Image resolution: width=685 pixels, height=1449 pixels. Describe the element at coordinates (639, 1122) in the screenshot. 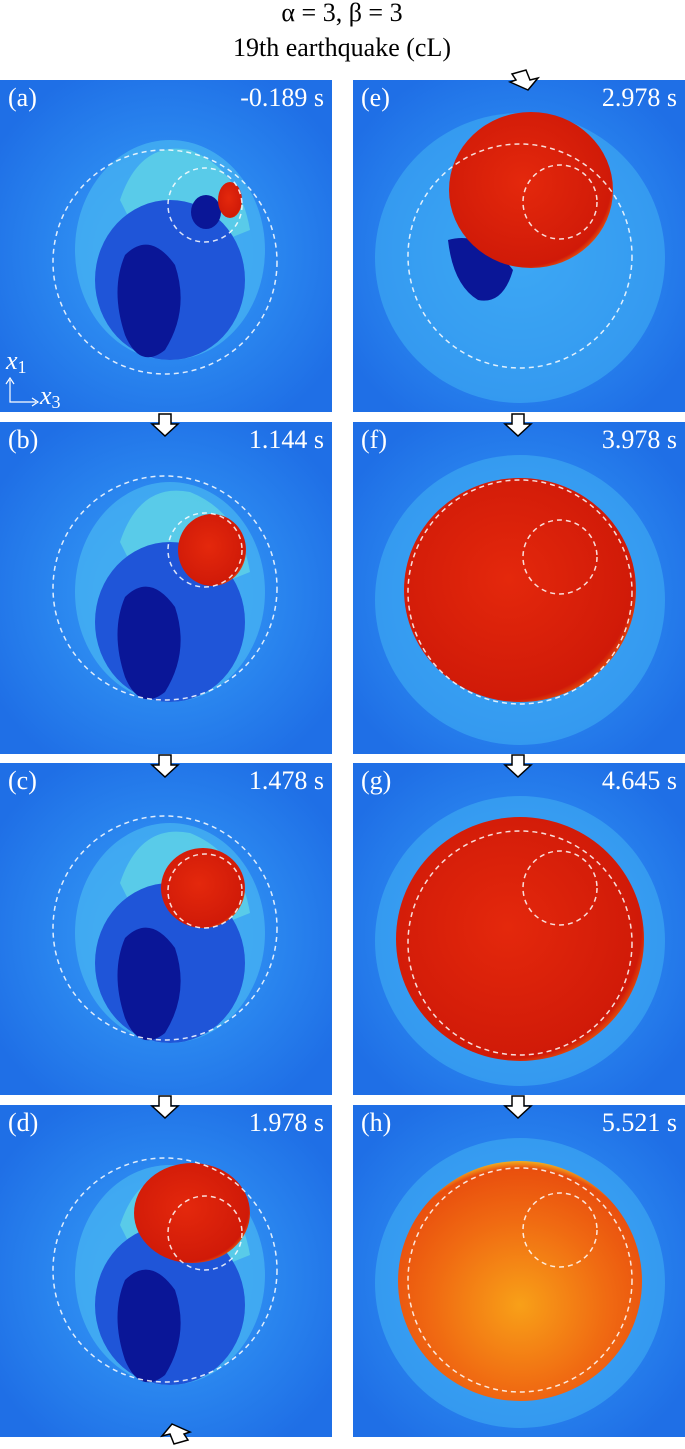

I see `panel-time: 5.521 s` at that location.